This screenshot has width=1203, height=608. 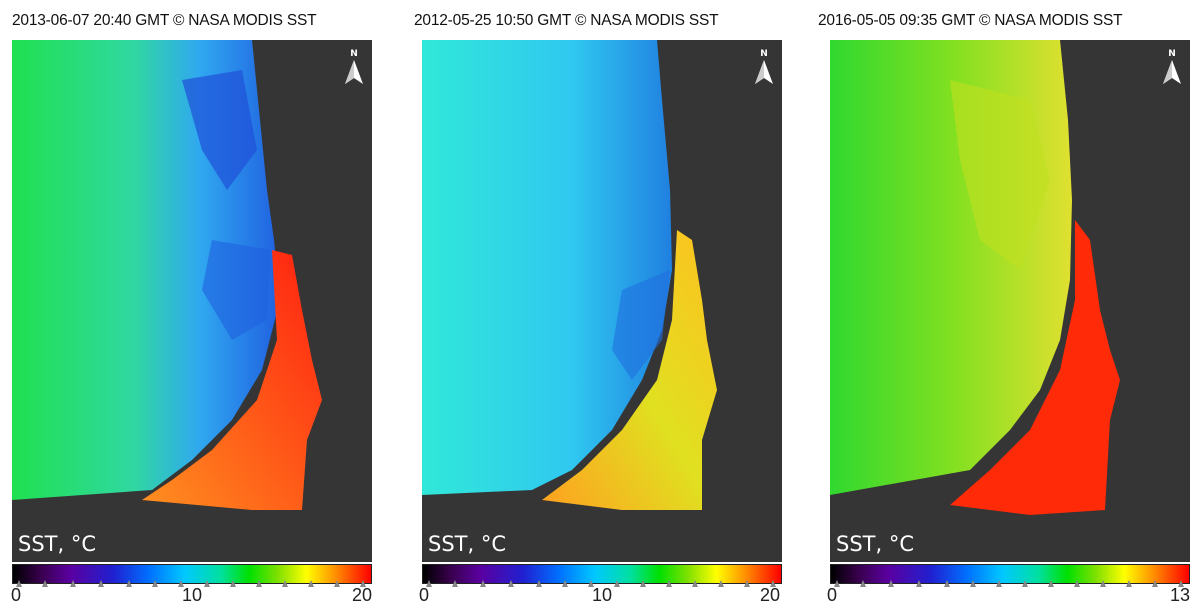 I want to click on scale-max-label: 13, so click(x=1180, y=595).